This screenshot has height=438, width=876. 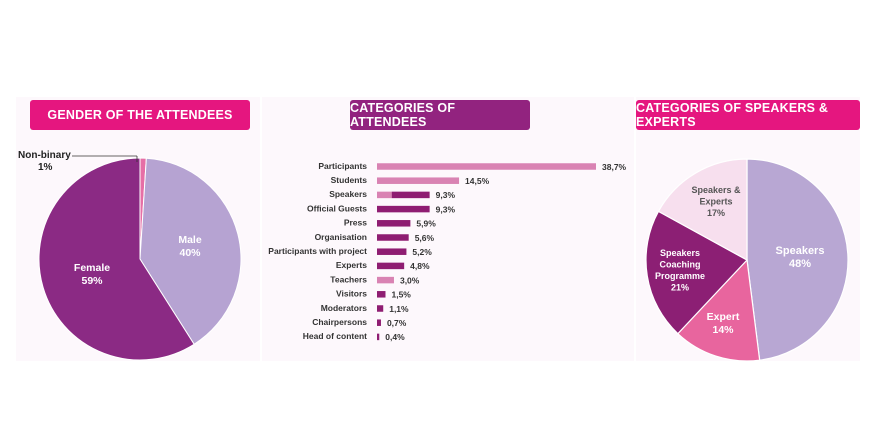 I want to click on female-value: 59%, so click(x=92, y=281).